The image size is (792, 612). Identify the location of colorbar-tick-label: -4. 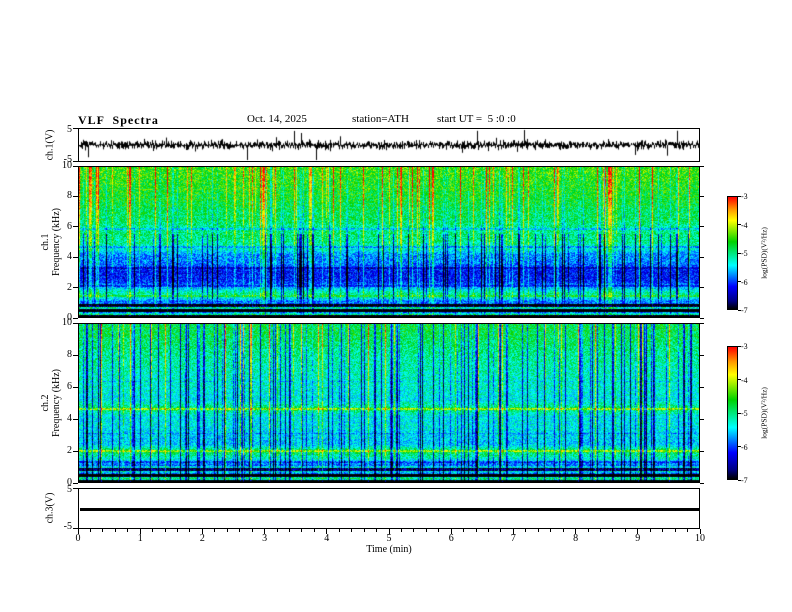
(744, 225).